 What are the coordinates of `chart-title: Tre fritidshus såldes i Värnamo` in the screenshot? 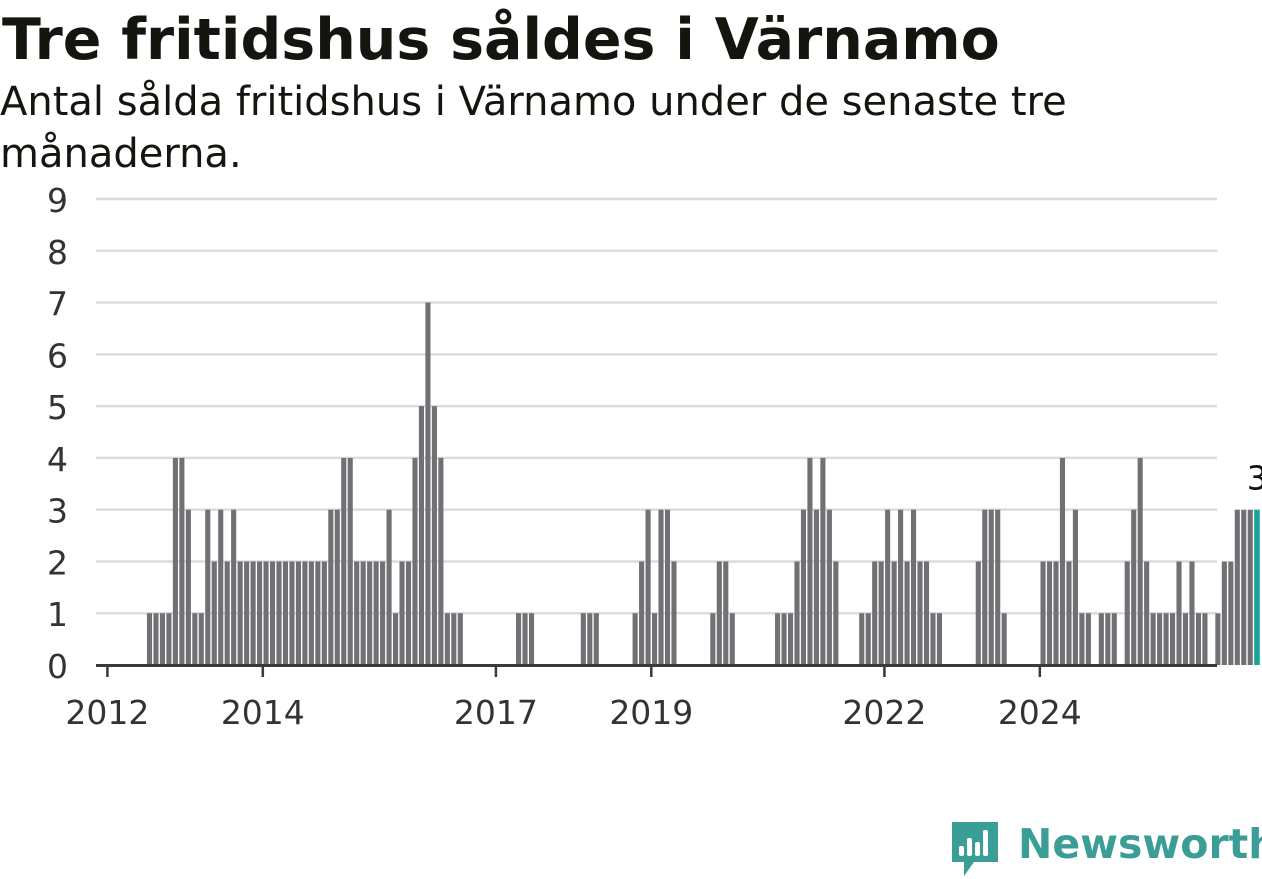 It's located at (501, 40).